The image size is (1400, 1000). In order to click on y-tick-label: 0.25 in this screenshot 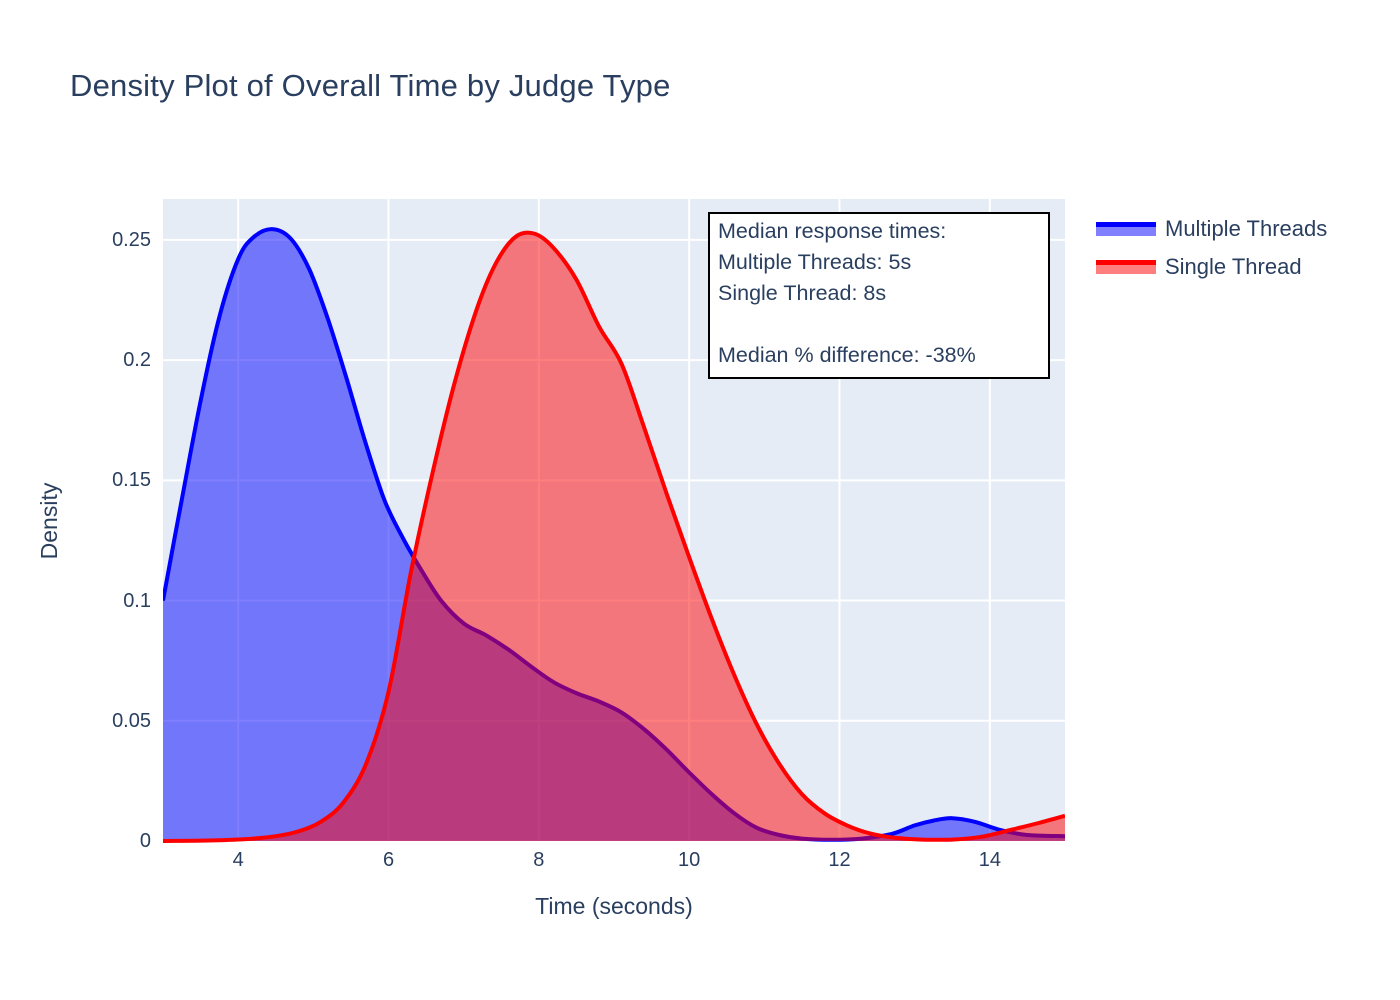, I will do `click(131, 239)`.